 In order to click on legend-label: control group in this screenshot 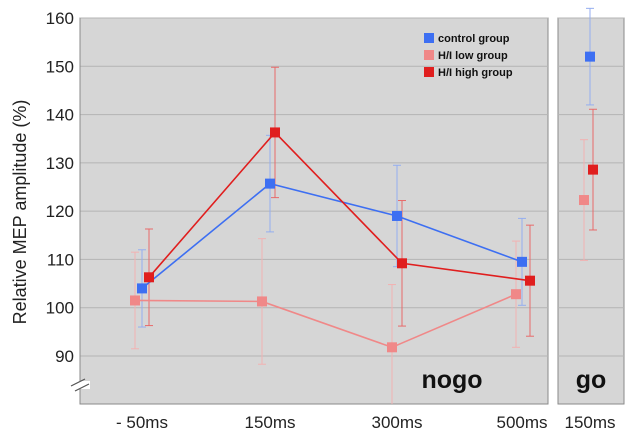, I will do `click(474, 39)`.